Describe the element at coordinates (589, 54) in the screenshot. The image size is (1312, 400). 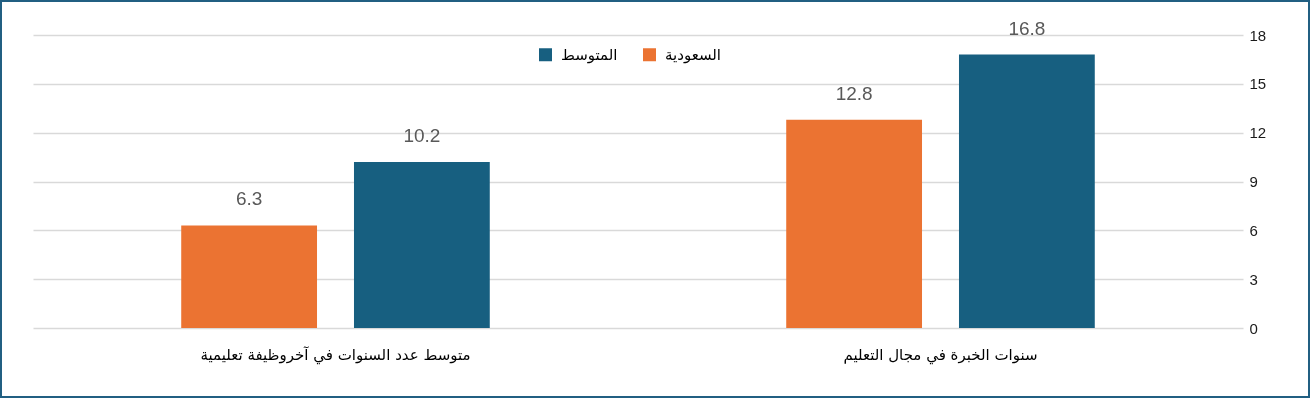
I see `legend-label: المتوسط` at that location.